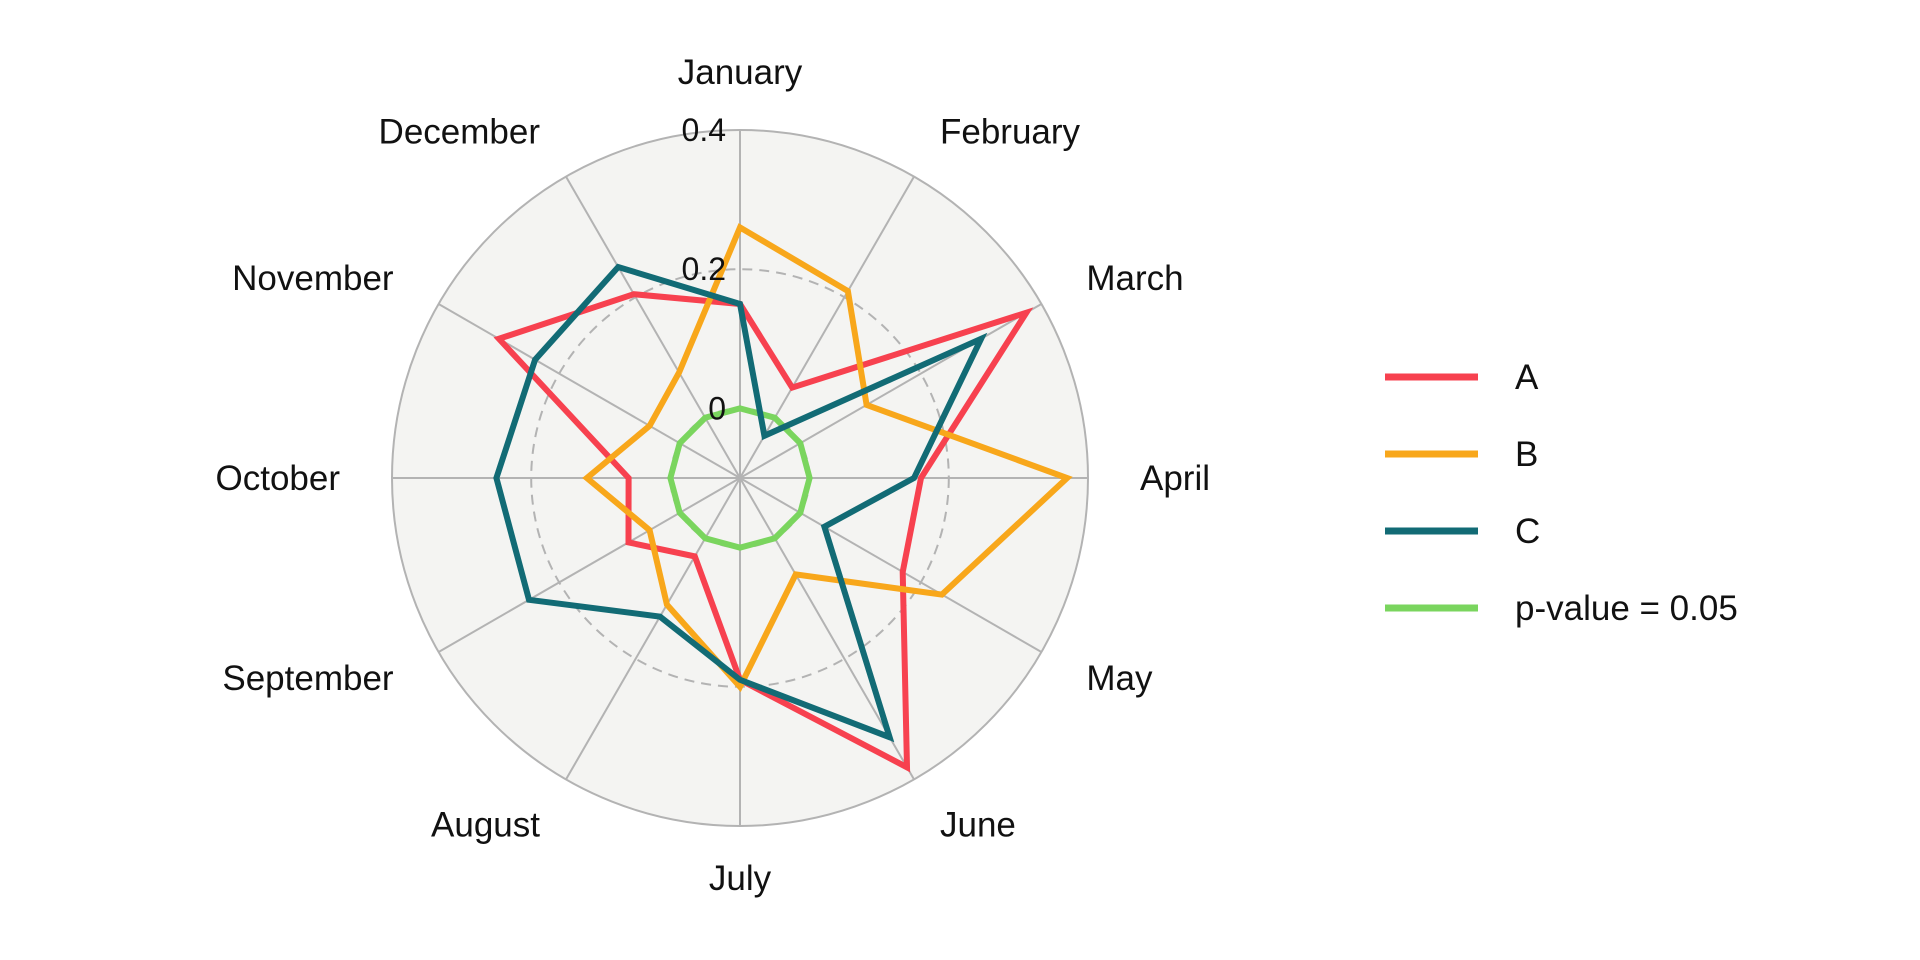  What do you see at coordinates (313, 278) in the screenshot?
I see `category-label-november: November` at bounding box center [313, 278].